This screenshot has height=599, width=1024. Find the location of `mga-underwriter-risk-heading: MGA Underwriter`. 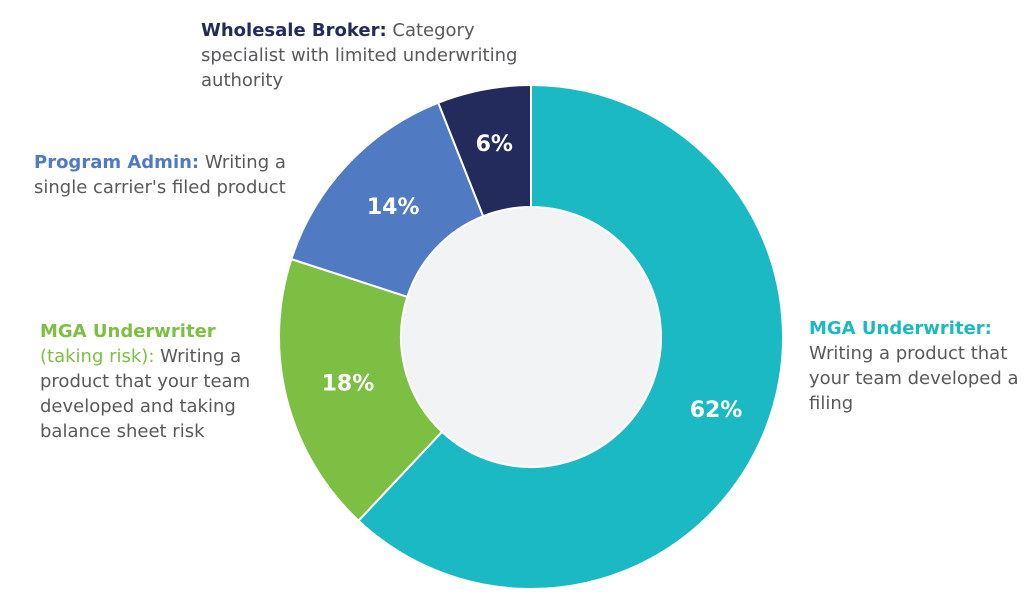

mga-underwriter-risk-heading: MGA Underwriter is located at coordinates (128, 331).